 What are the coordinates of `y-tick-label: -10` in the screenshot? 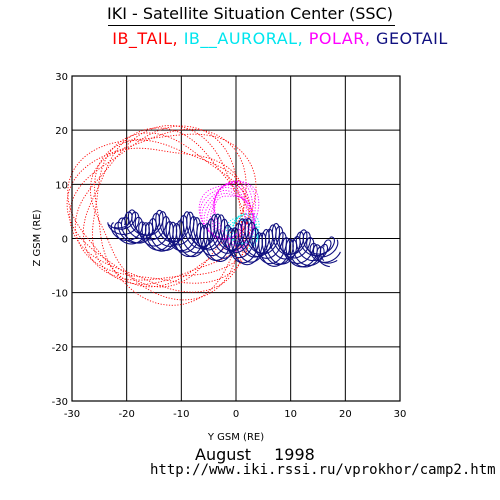 It's located at (60, 294).